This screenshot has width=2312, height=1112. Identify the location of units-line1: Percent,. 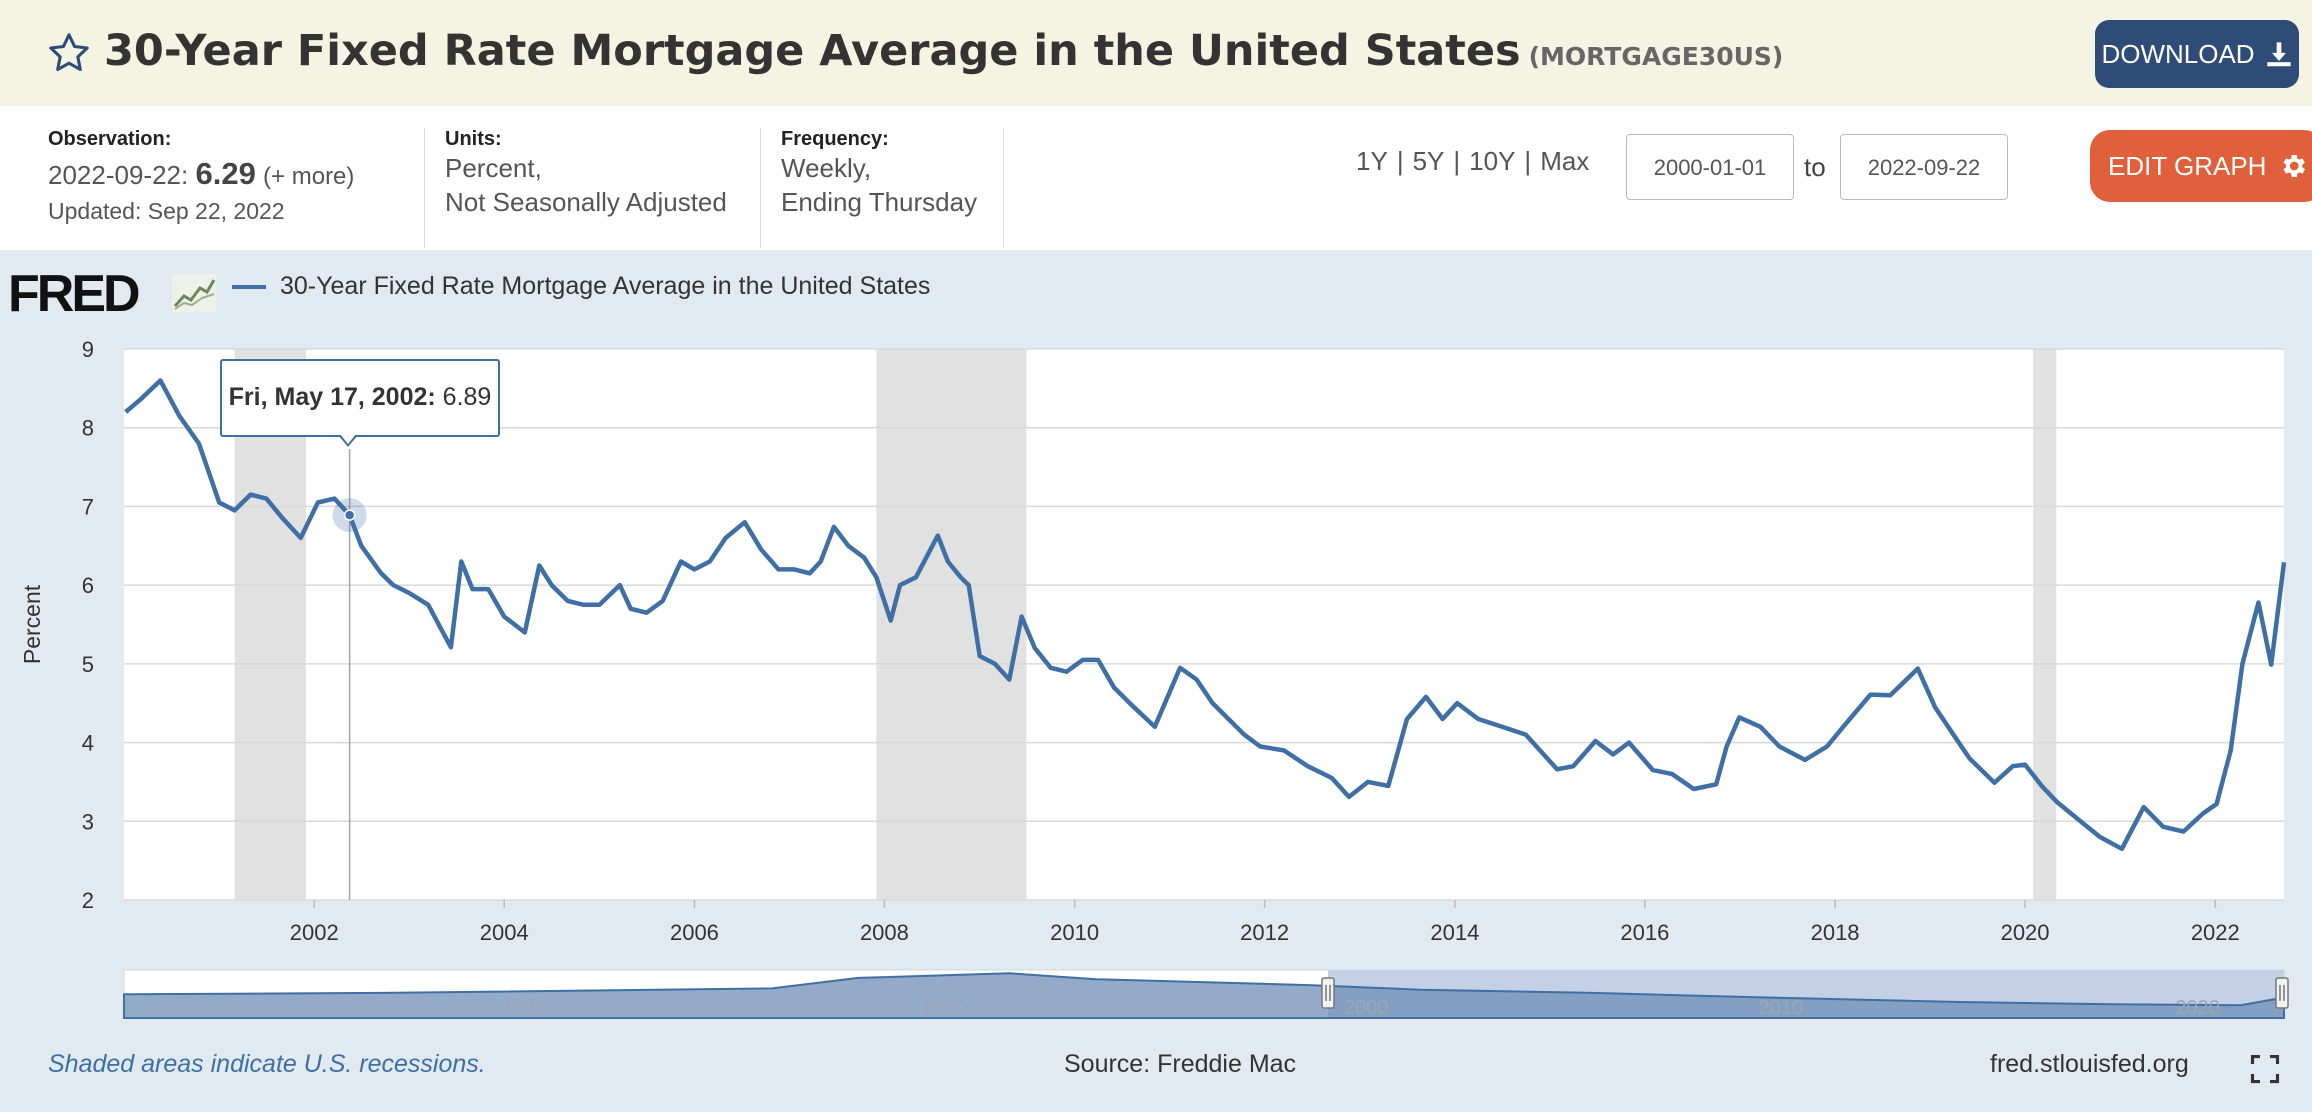
(493, 168).